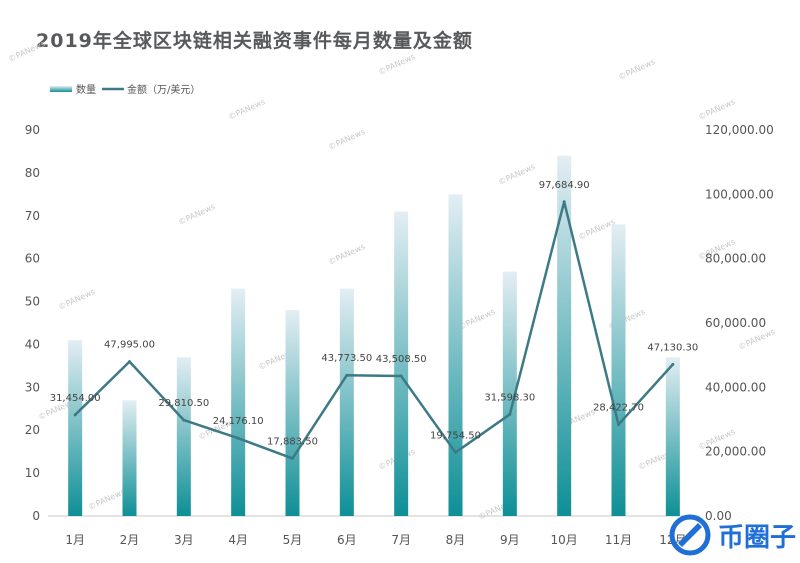 Image resolution: width=800 pixels, height=563 pixels. I want to click on x-tick-label: 8月, so click(456, 540).